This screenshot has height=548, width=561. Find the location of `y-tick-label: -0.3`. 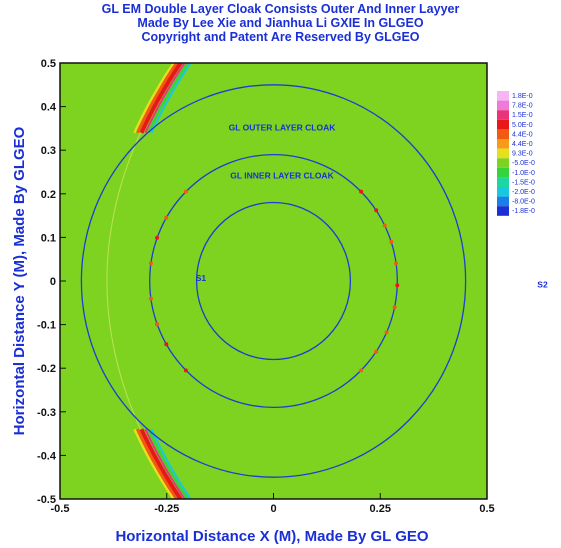

y-tick-label: -0.3 is located at coordinates (46, 413).